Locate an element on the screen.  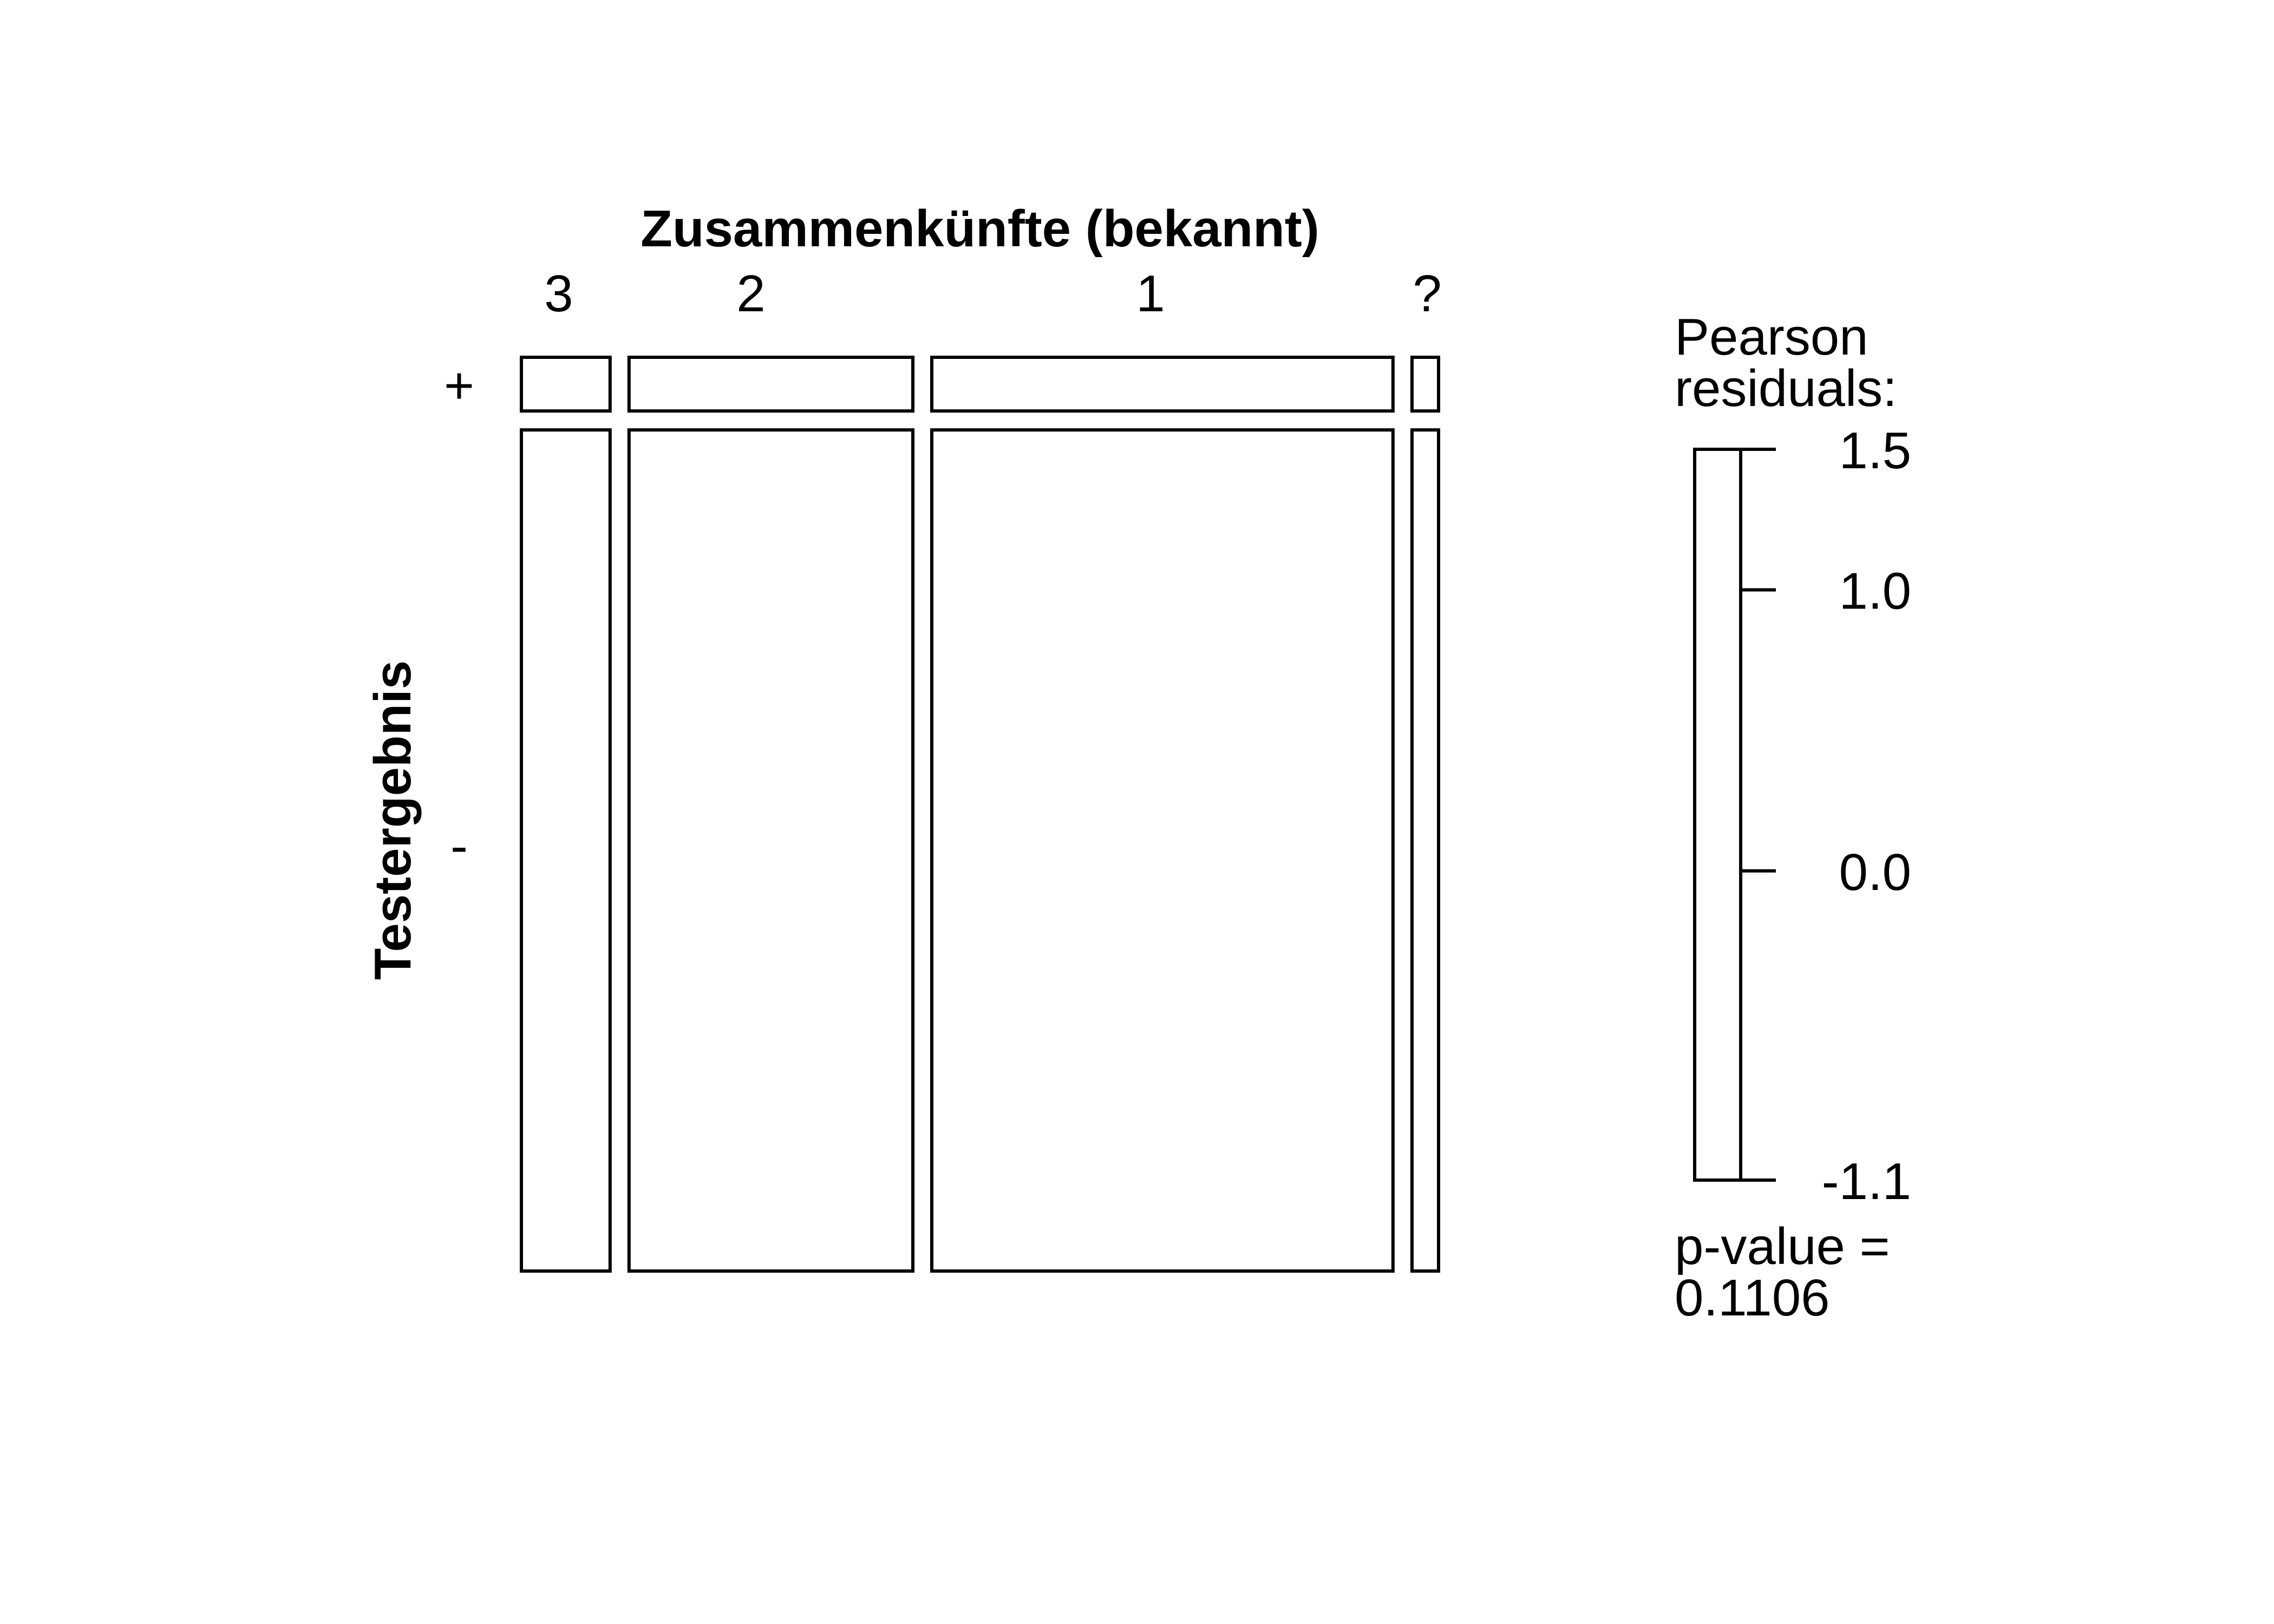
legend-title-line2: residuals: is located at coordinates (1786, 388).